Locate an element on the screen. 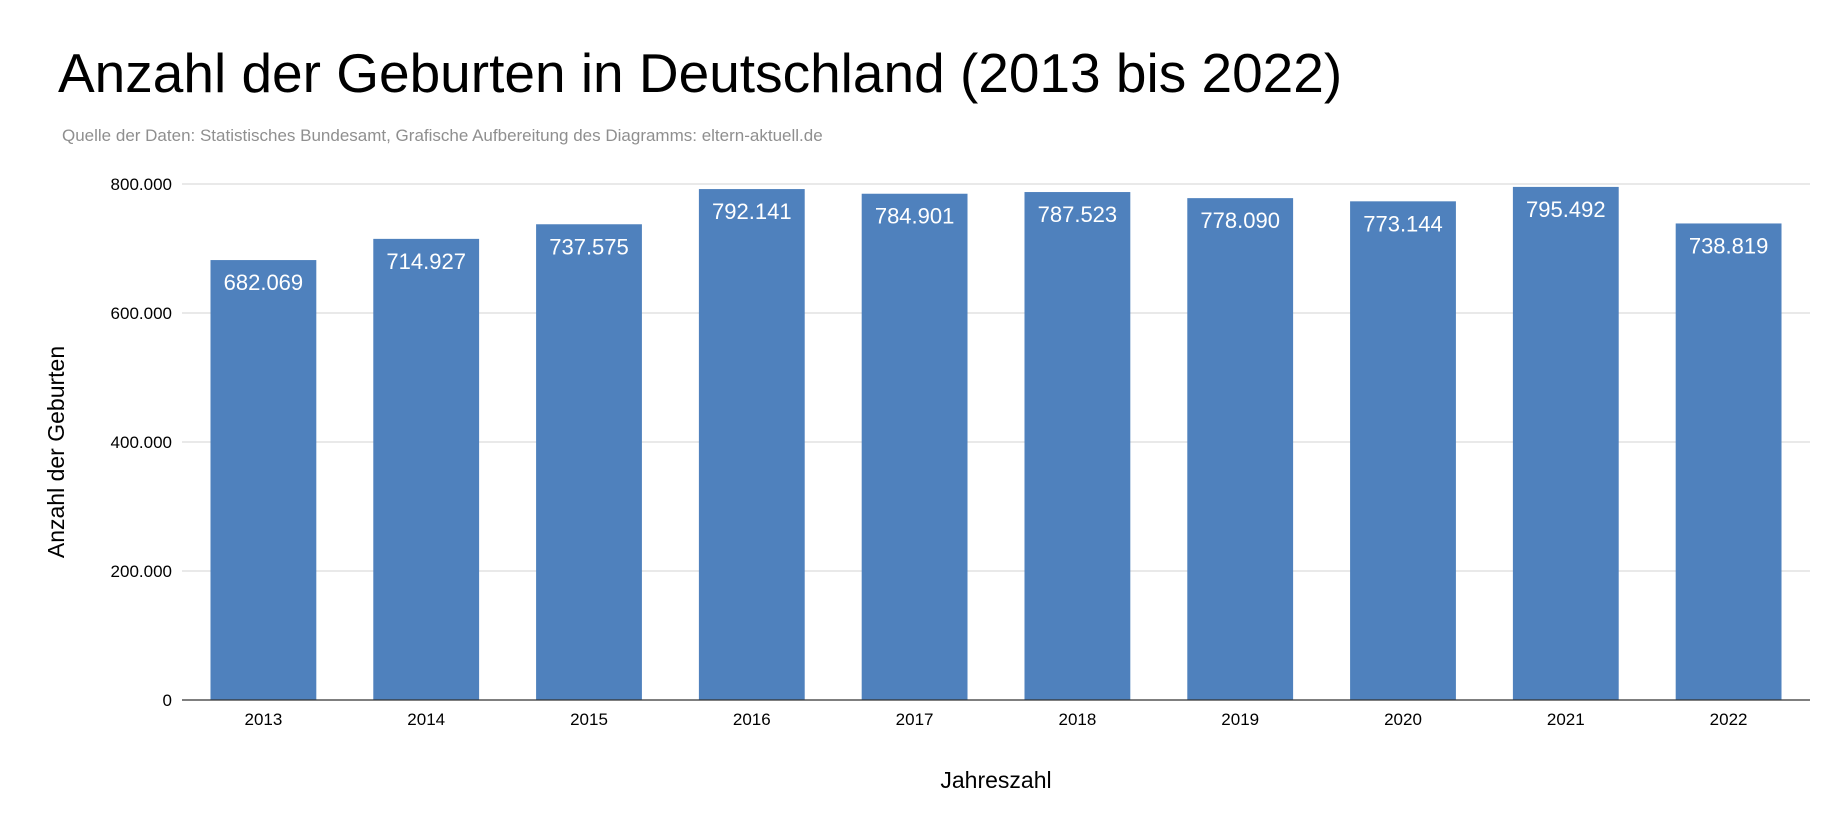 This screenshot has width=1844, height=833. x-tick-label: 2022 is located at coordinates (1729, 719).